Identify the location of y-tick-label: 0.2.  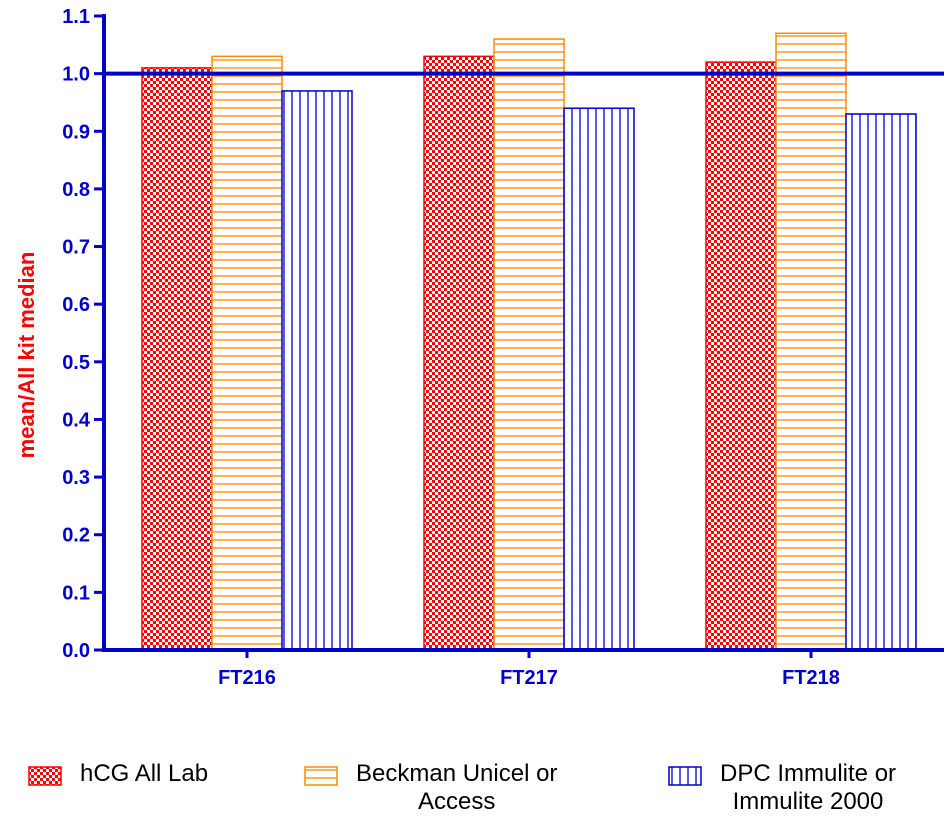
(76, 536).